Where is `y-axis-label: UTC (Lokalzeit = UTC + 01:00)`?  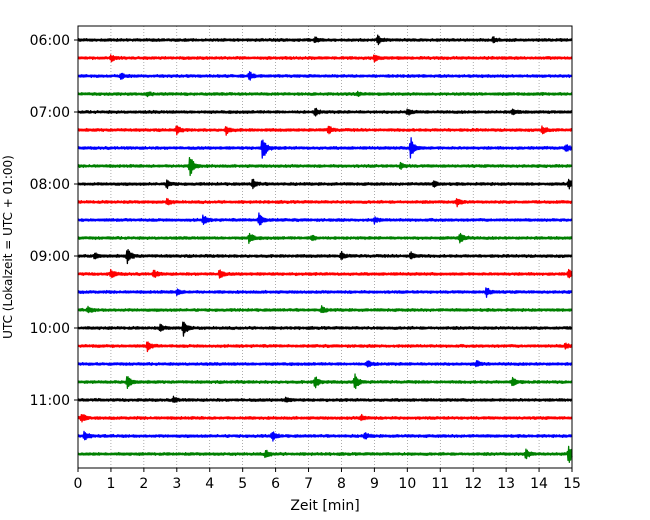
y-axis-label: UTC (Lokalzeit = UTC + 01:00) is located at coordinates (8, 247).